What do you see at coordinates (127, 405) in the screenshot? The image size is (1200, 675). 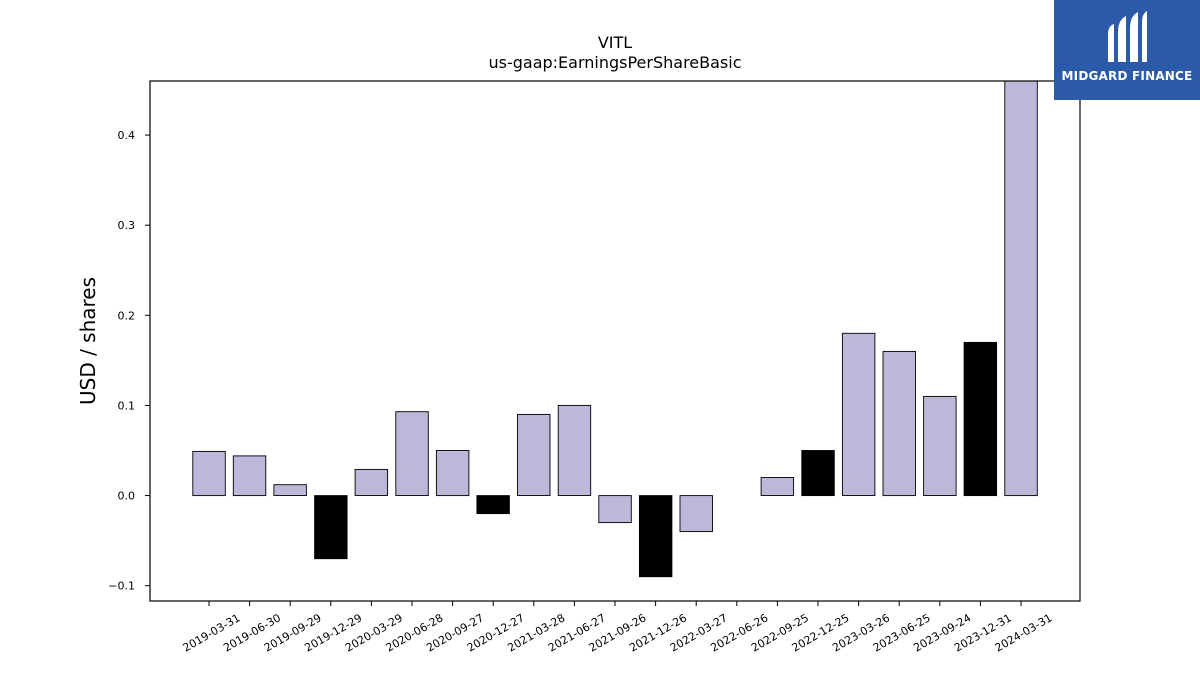 I see `y-tick-label: 0.1` at bounding box center [127, 405].